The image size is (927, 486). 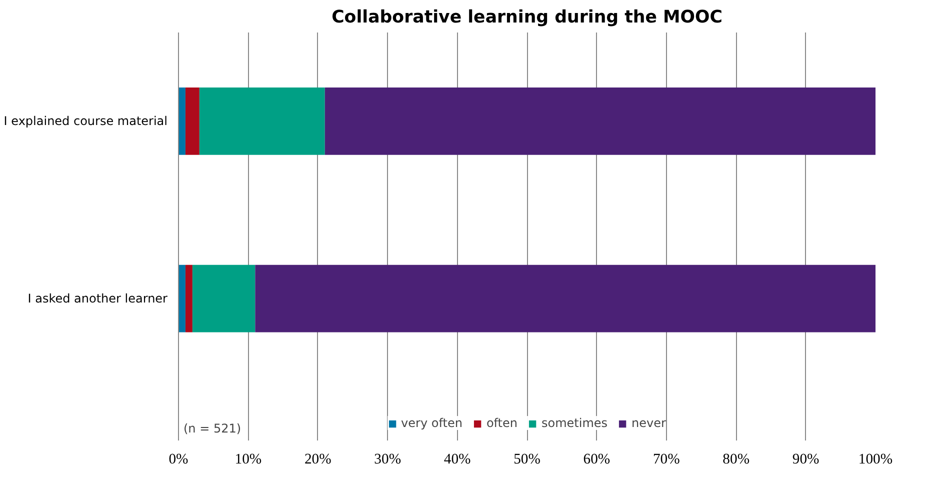 What do you see at coordinates (875, 460) in the screenshot?
I see `x-tick-label: 100%` at bounding box center [875, 460].